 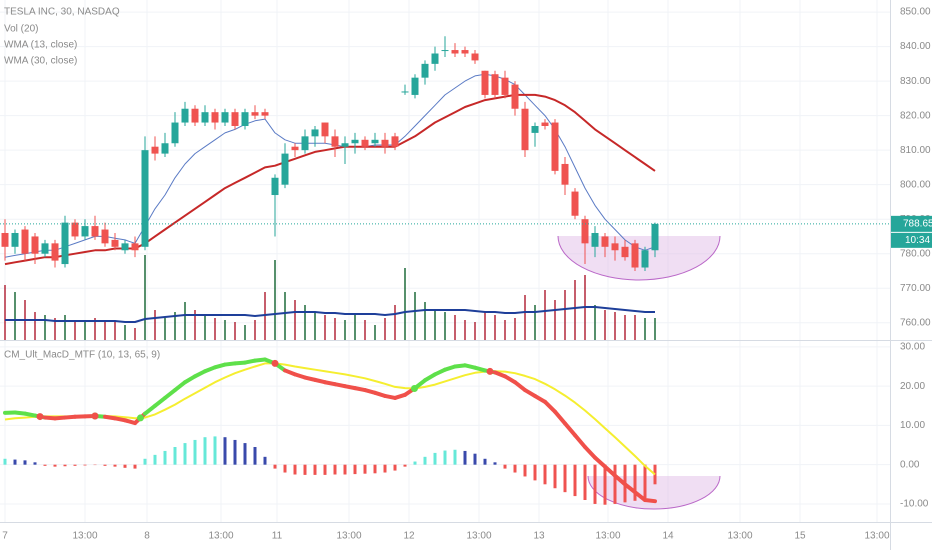 What do you see at coordinates (912, 425) in the screenshot?
I see `y-tick-label: 10.00` at bounding box center [912, 425].